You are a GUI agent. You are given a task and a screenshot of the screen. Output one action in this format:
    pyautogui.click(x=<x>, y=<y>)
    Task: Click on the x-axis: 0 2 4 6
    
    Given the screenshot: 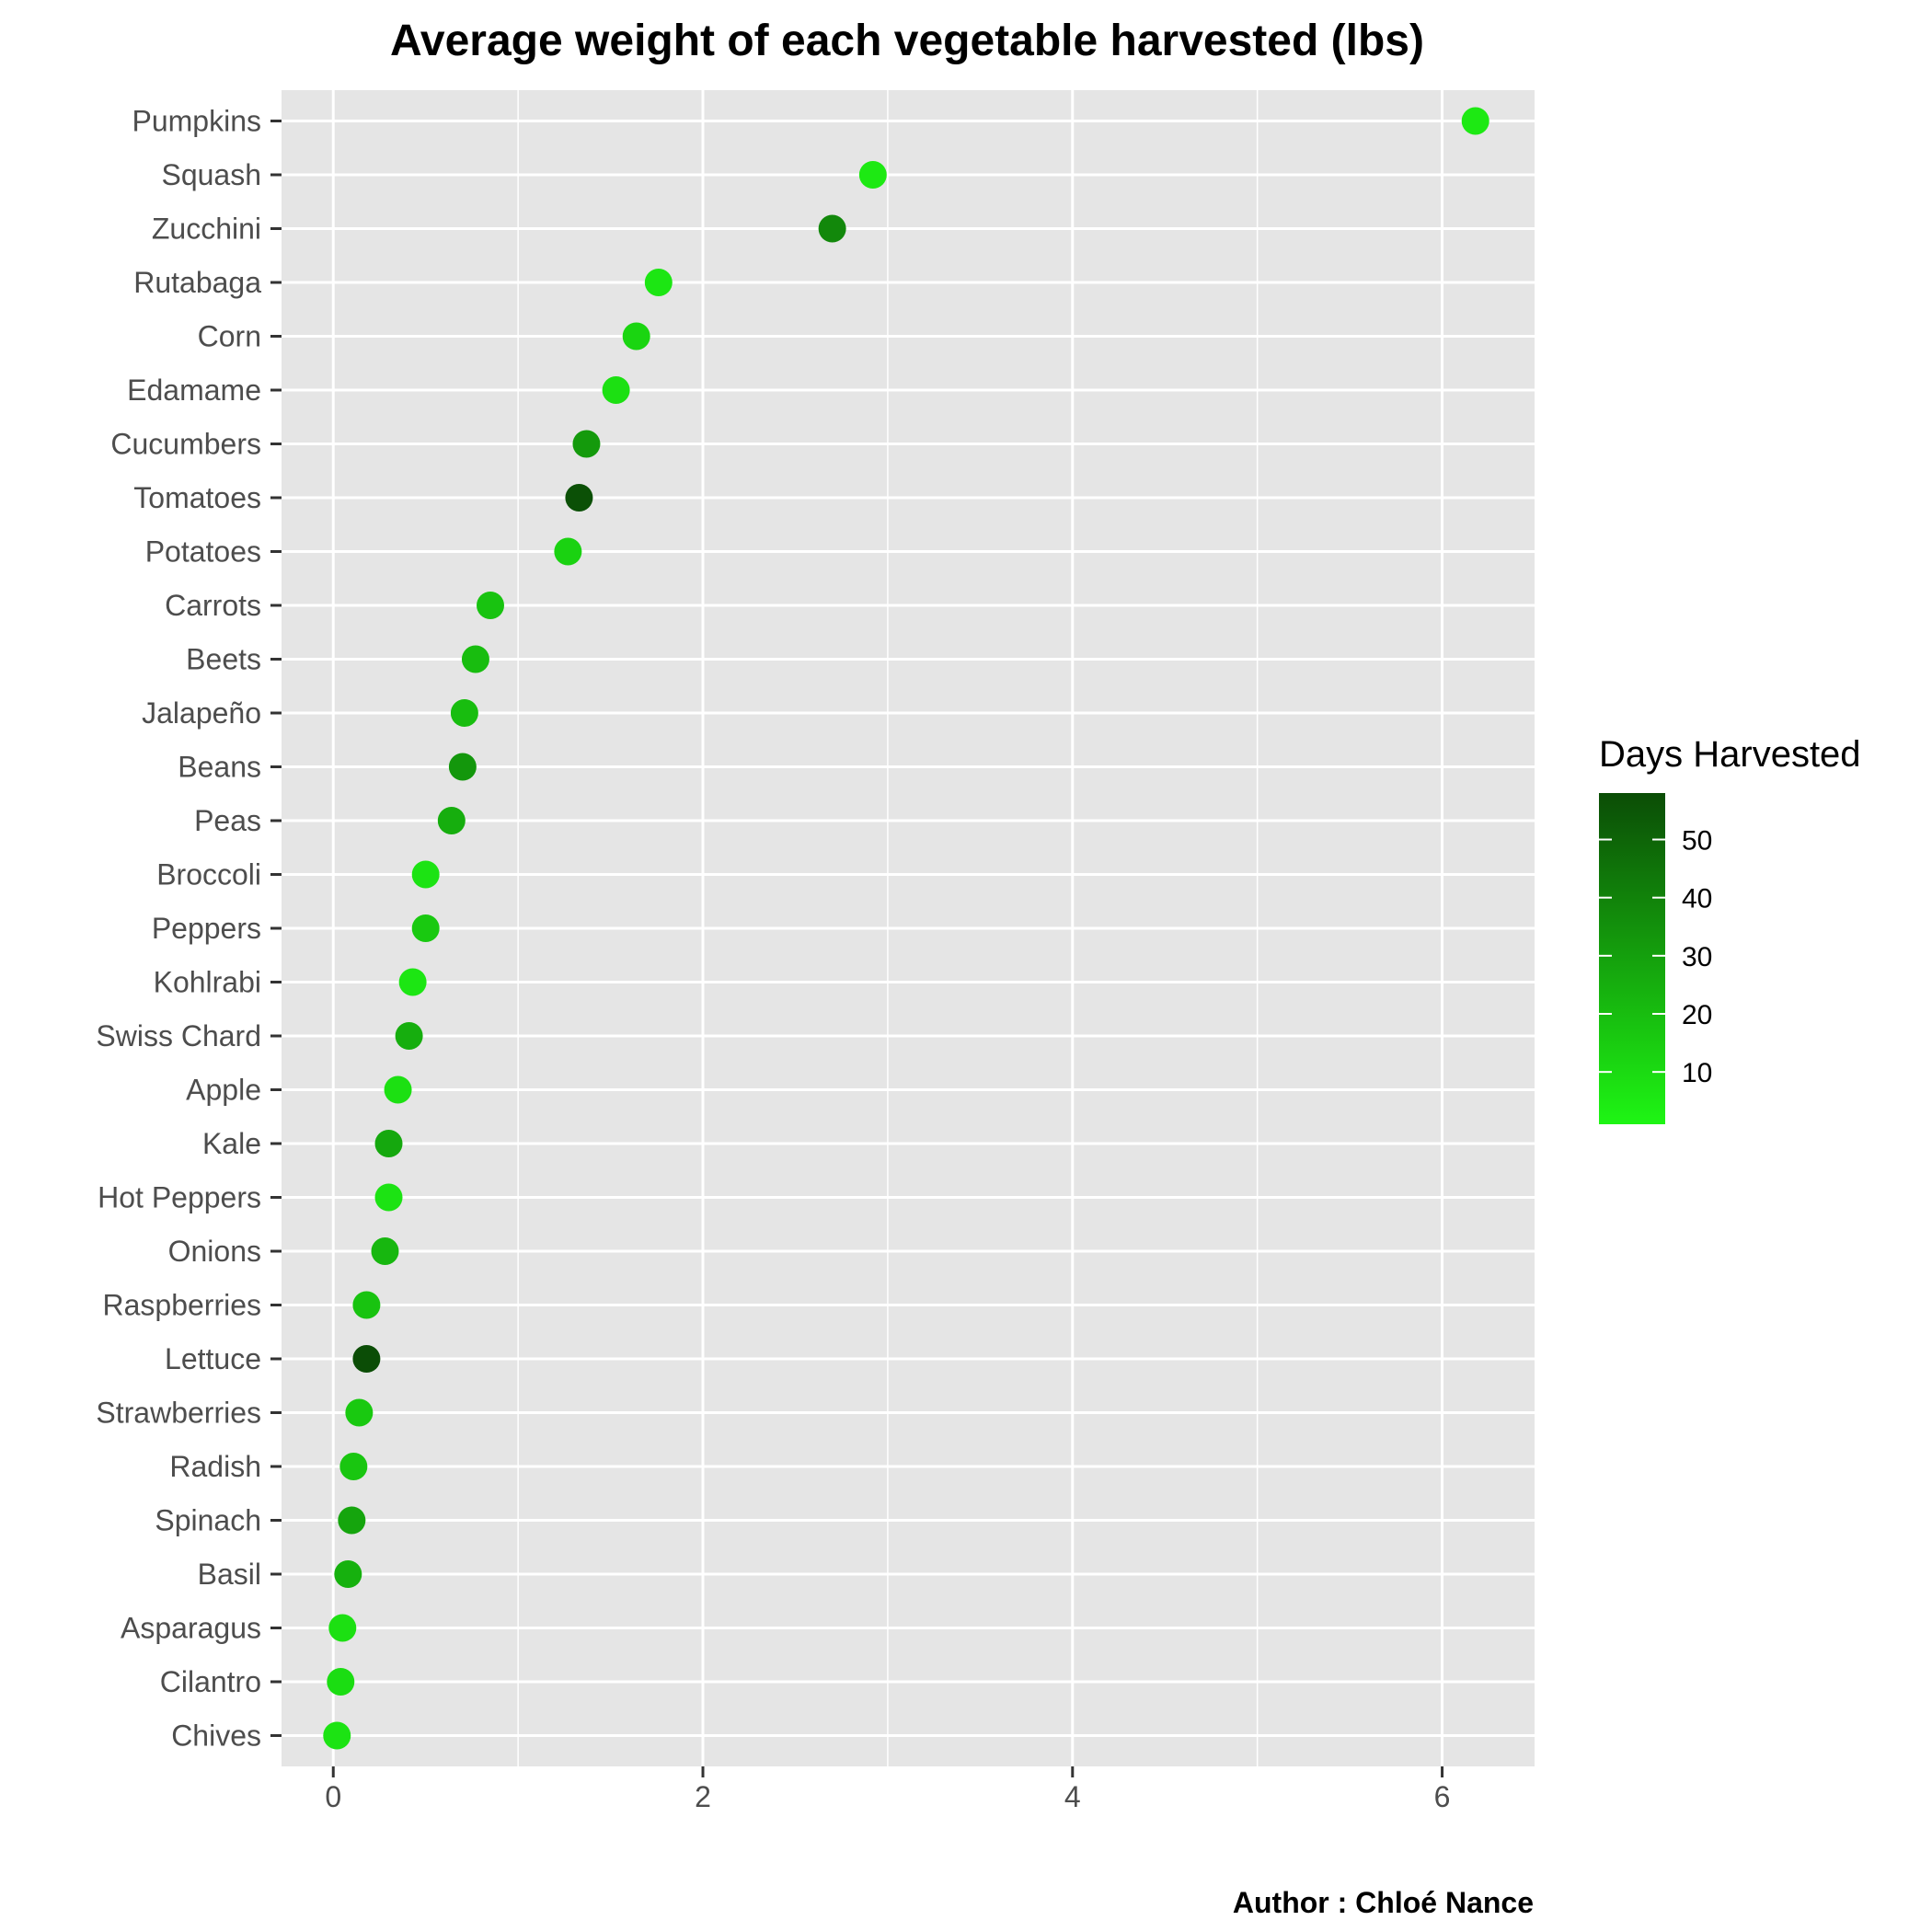 What is the action you would take?
    pyautogui.click(x=887, y=1789)
    